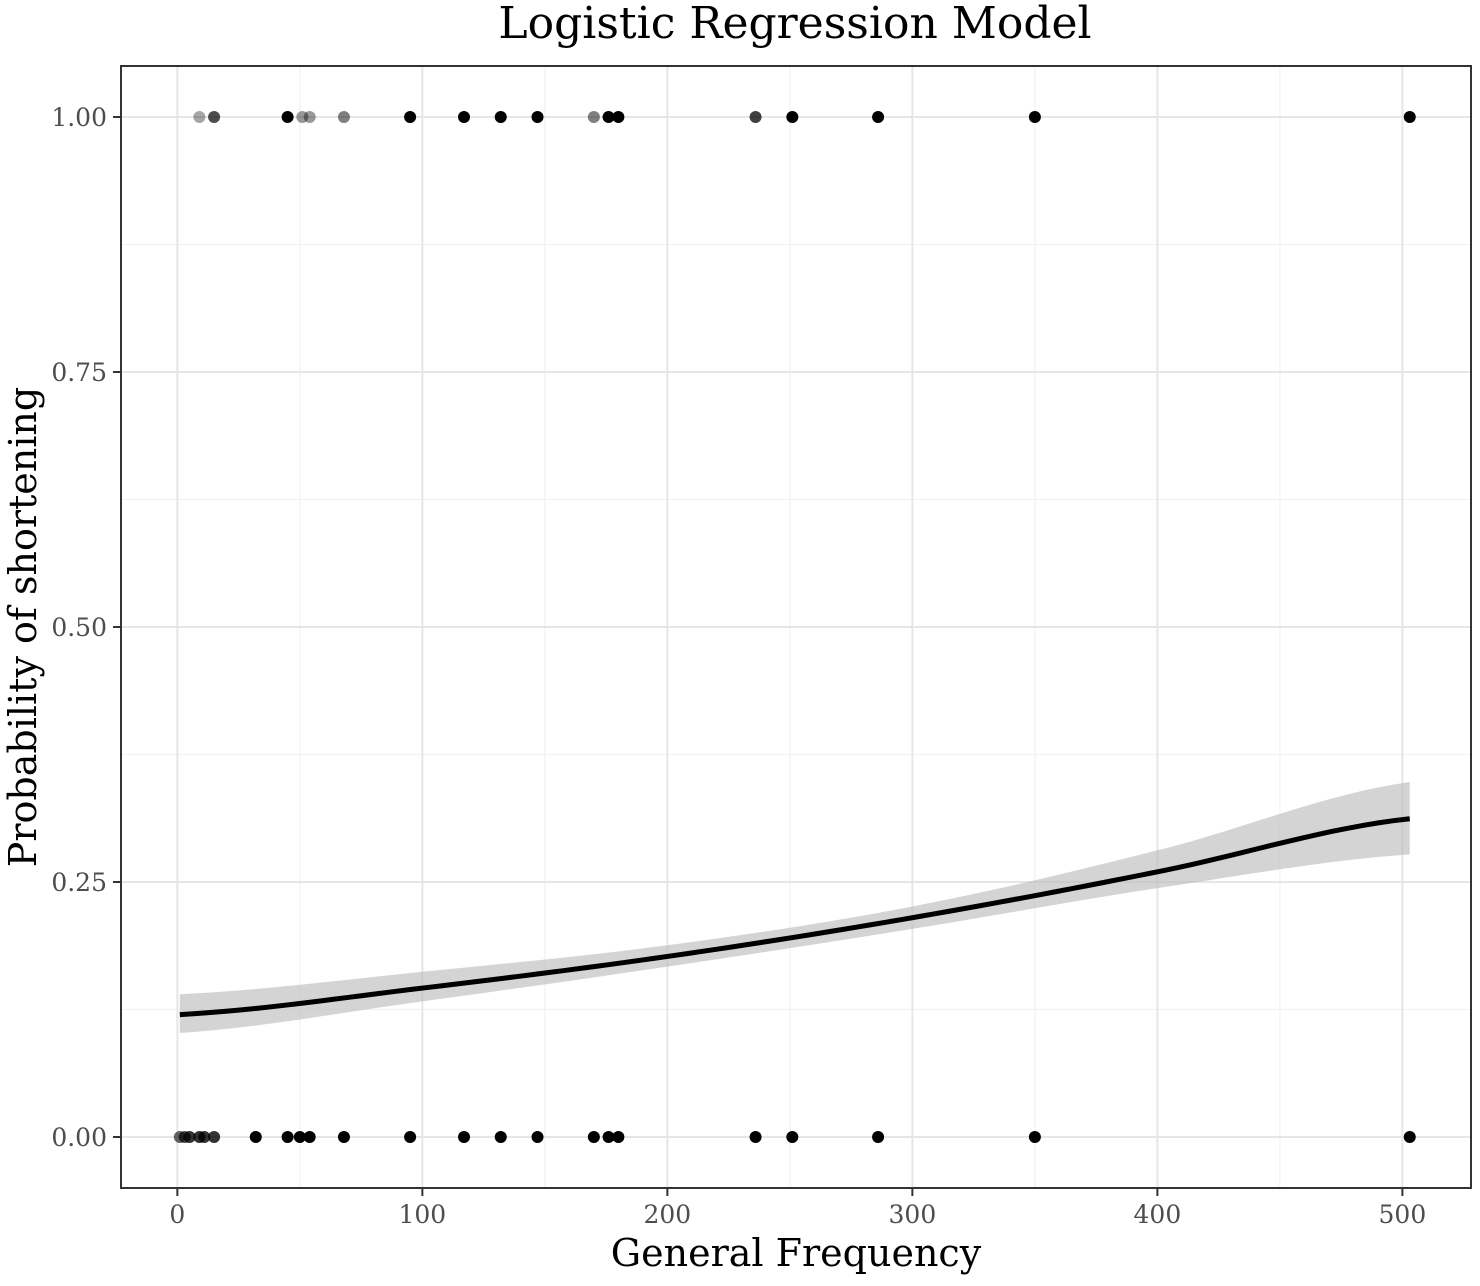  I want to click on x-tick-label: 300, so click(913, 1214).